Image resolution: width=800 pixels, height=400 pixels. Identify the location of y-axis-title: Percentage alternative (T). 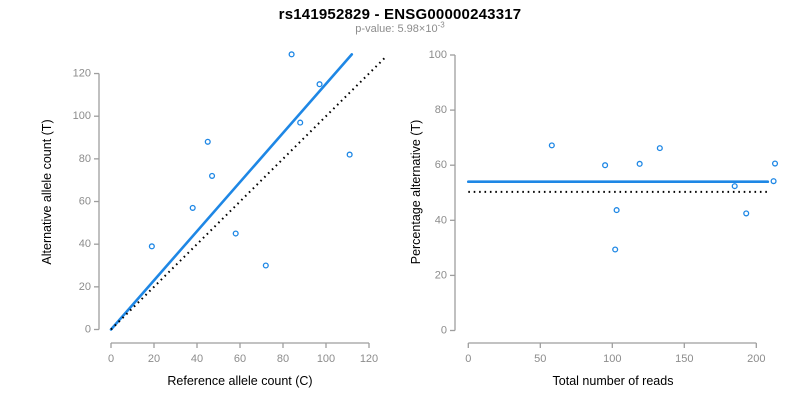
(416, 192).